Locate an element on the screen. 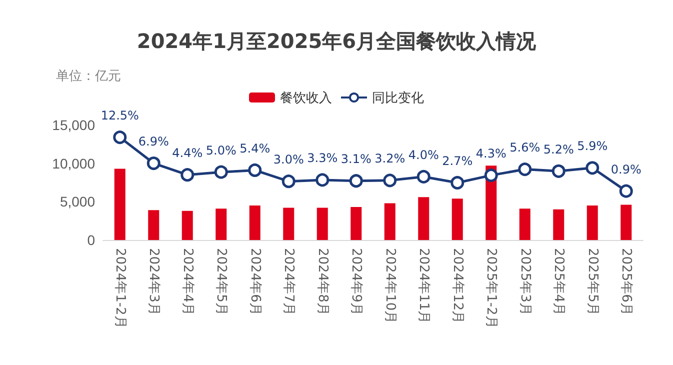 This screenshot has width=673, height=365. data-label: 4.0% is located at coordinates (423, 155).